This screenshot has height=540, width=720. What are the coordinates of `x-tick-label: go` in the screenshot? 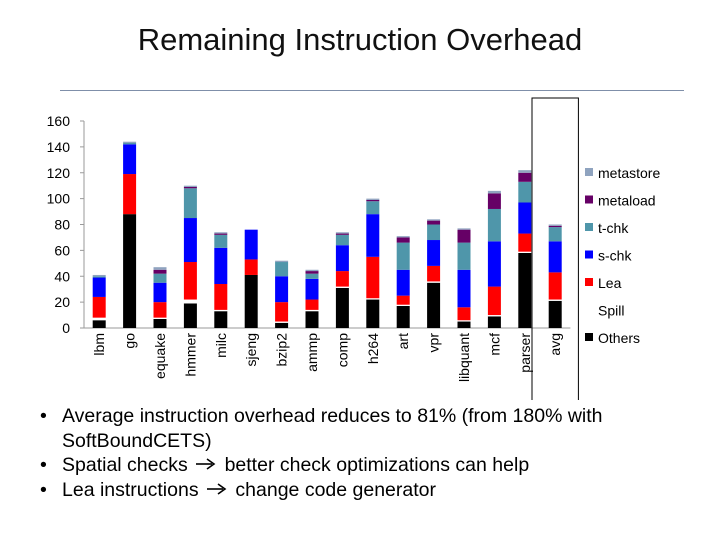 It's located at (130, 341).